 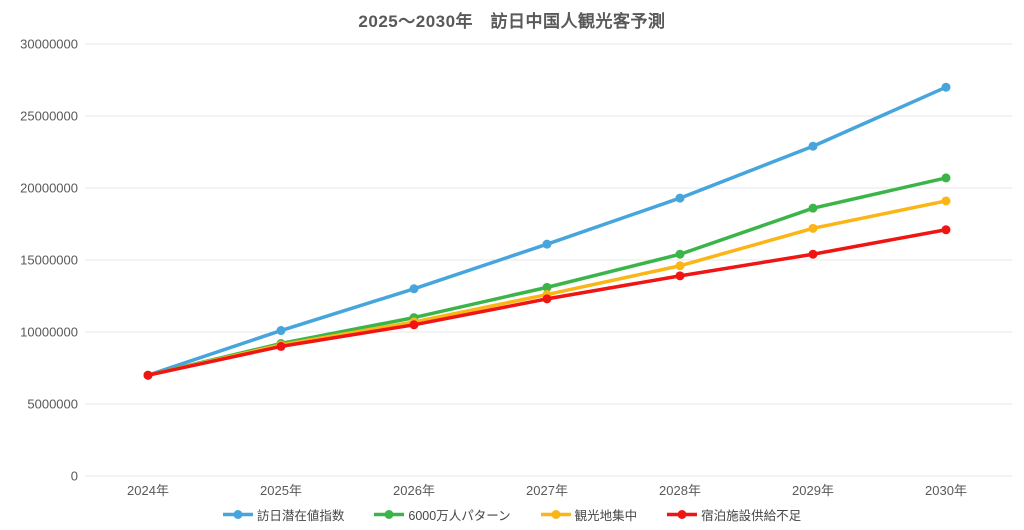 What do you see at coordinates (751, 516) in the screenshot?
I see `legend-label: 宿泊施設供給不足` at bounding box center [751, 516].